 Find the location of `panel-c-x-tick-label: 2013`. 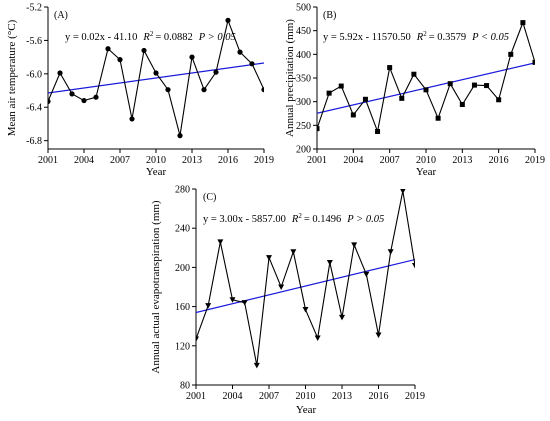

panel-c-x-tick-label: 2013 is located at coordinates (342, 396).